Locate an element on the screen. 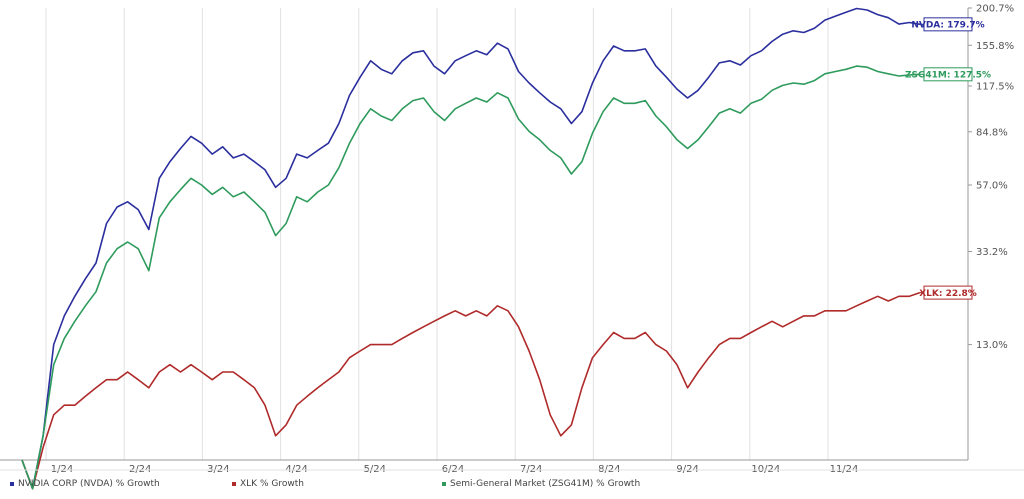 This screenshot has width=1024, height=499. y-tick-label: 84.8% is located at coordinates (992, 132).